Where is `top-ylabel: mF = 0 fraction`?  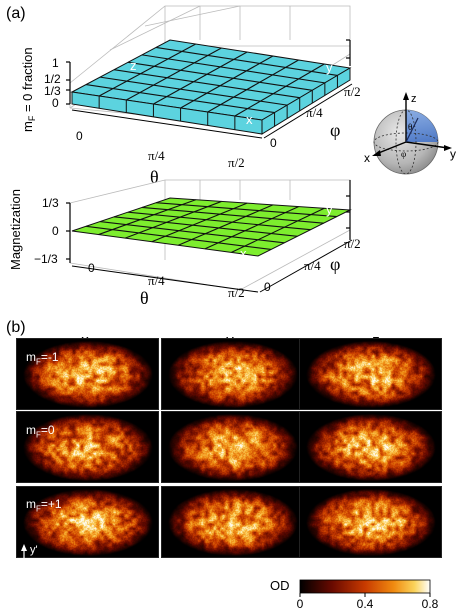 top-ylabel: mF = 0 fraction is located at coordinates (28, 89).